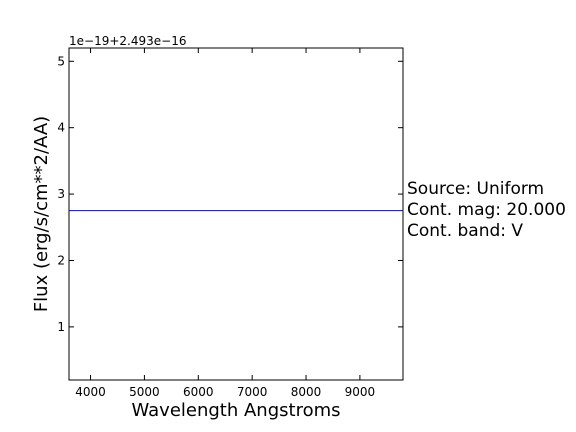 The image size is (576, 432). I want to click on y-tick-label: 4, so click(61, 128).